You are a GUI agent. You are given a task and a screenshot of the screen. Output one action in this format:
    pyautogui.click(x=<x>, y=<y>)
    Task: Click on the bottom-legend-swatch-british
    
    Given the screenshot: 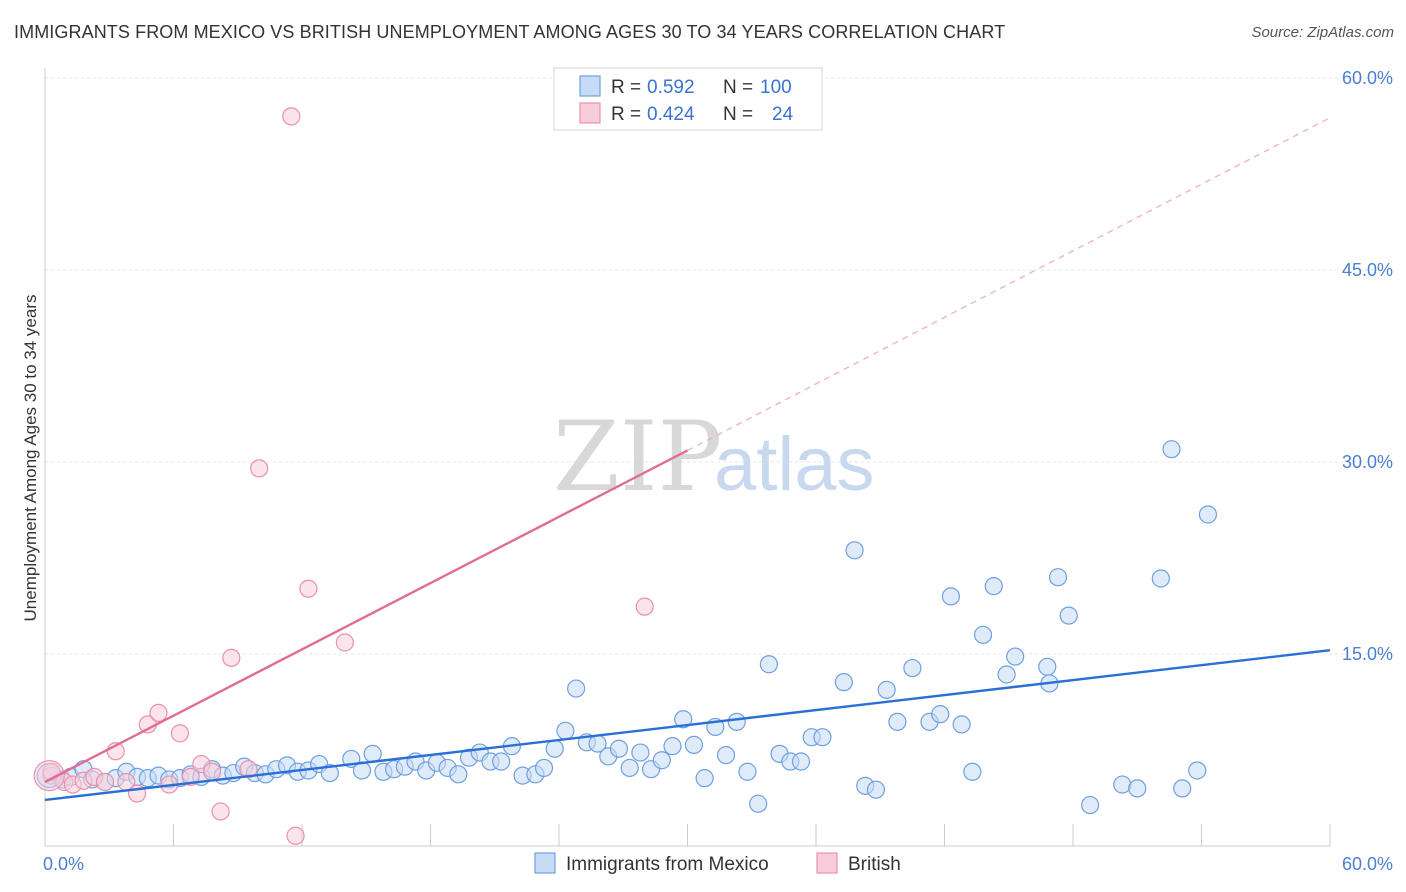 What is the action you would take?
    pyautogui.click(x=827, y=863)
    